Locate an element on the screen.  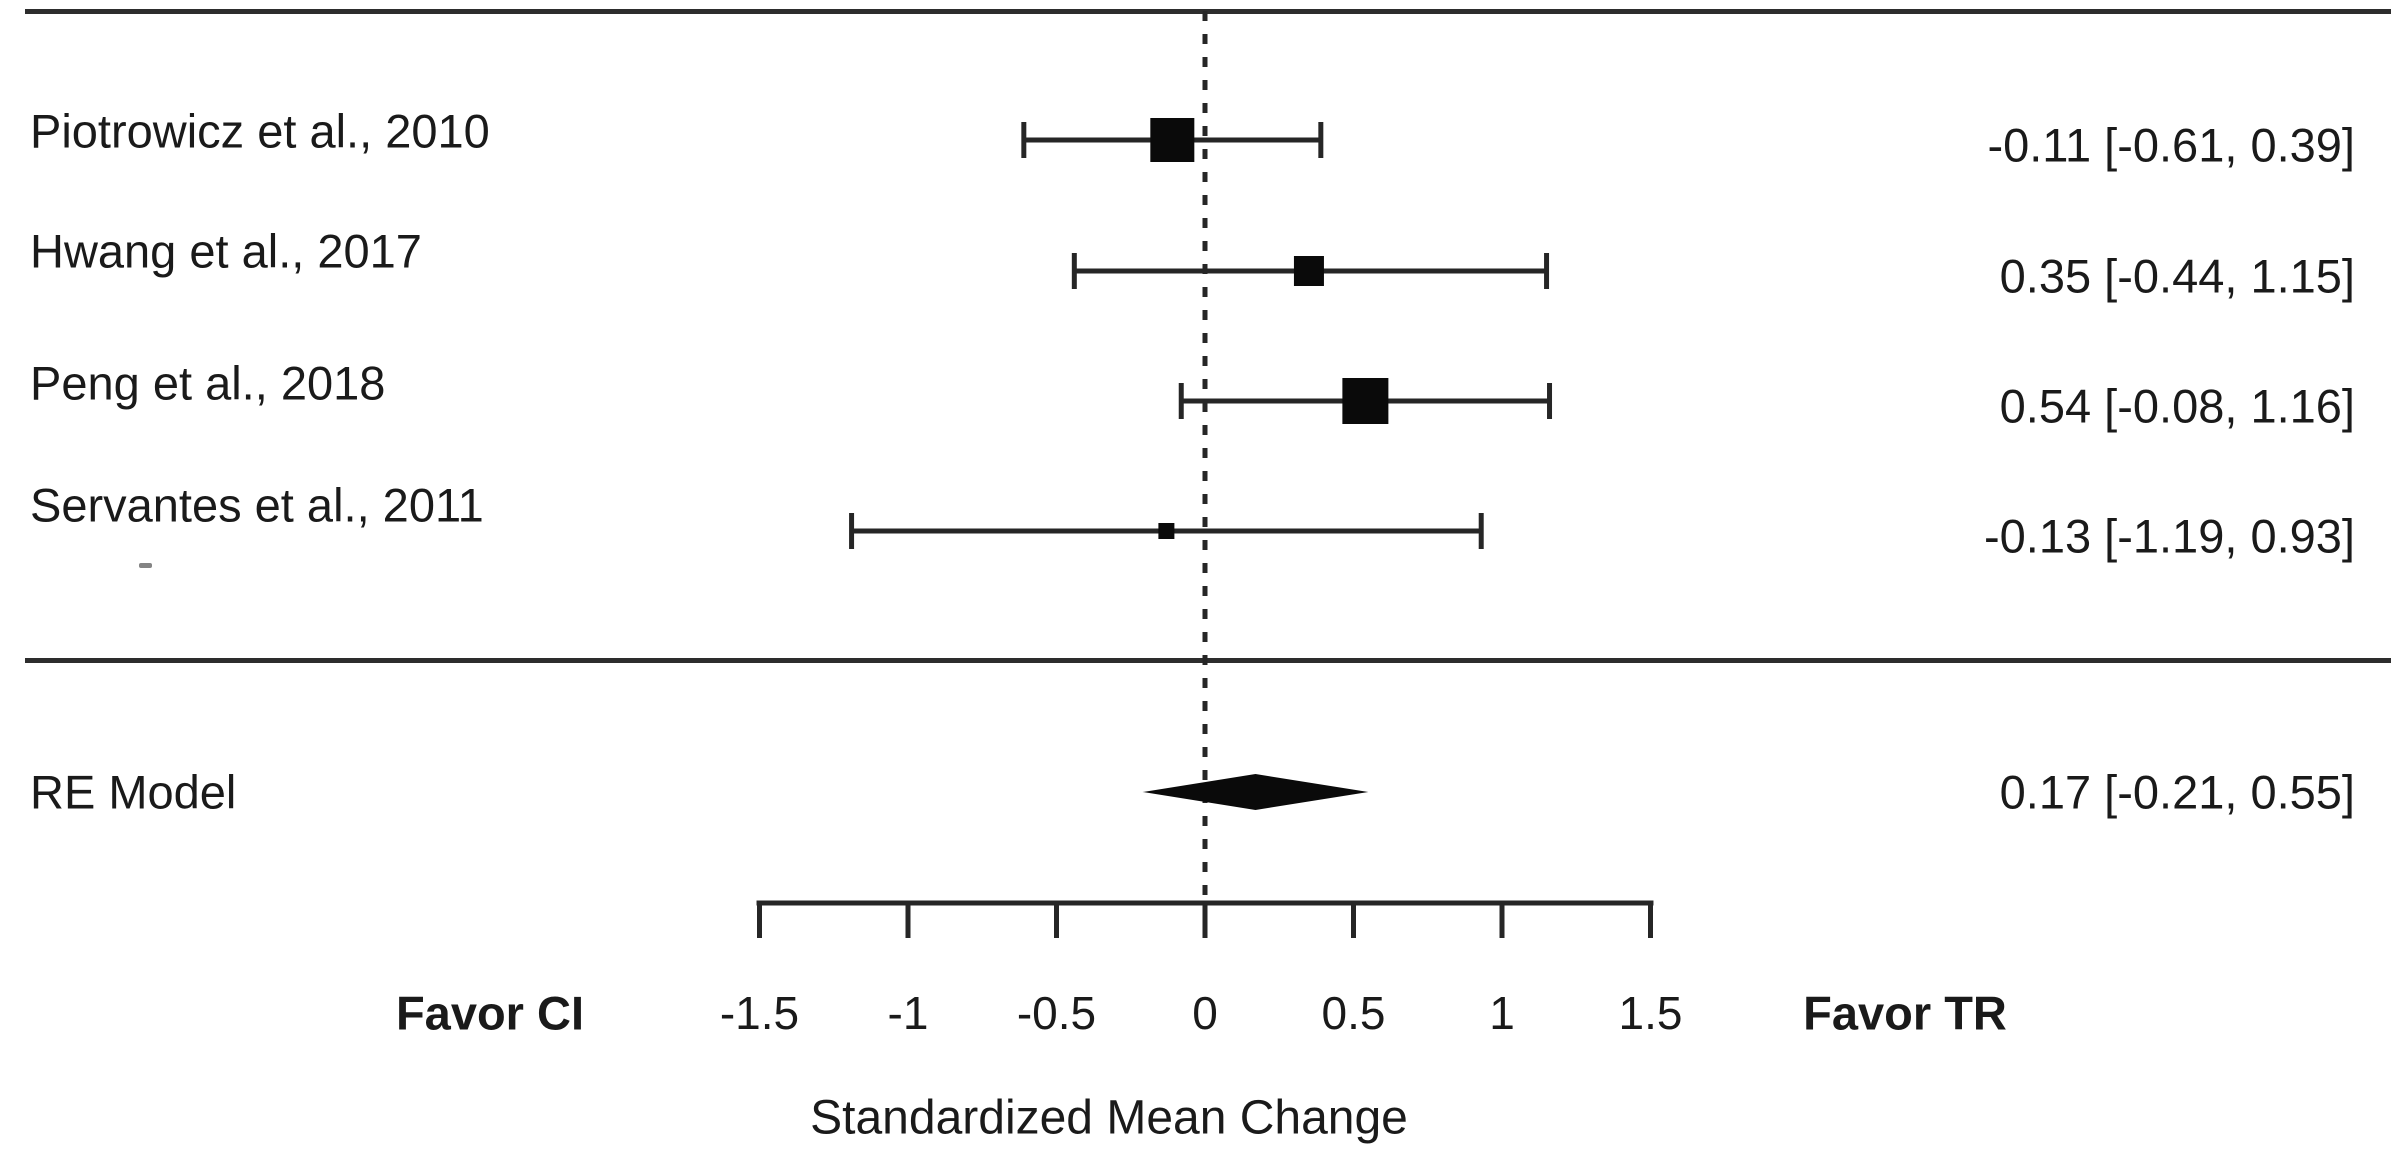
estimate-annotation: 0.54 [-0.08, 1.16] is located at coordinates (2177, 406).